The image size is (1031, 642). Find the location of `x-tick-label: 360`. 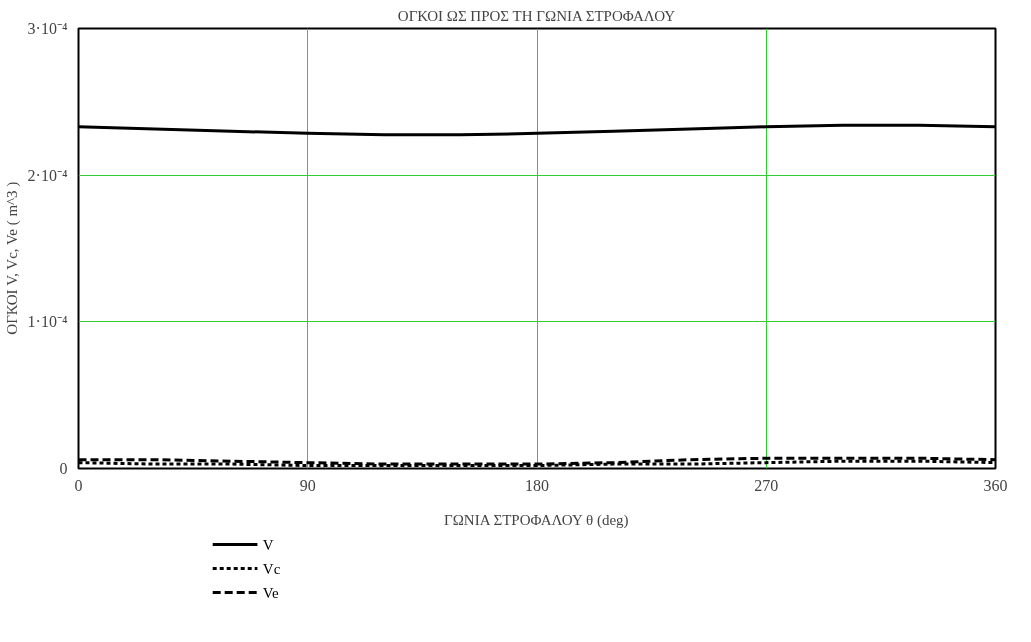

x-tick-label: 360 is located at coordinates (995, 485).